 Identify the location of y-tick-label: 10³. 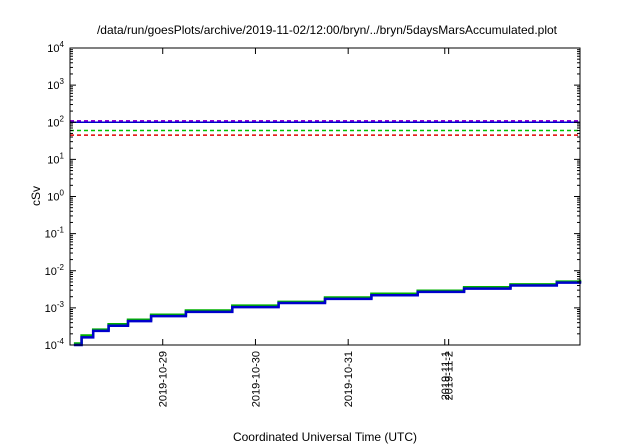
(55, 84).